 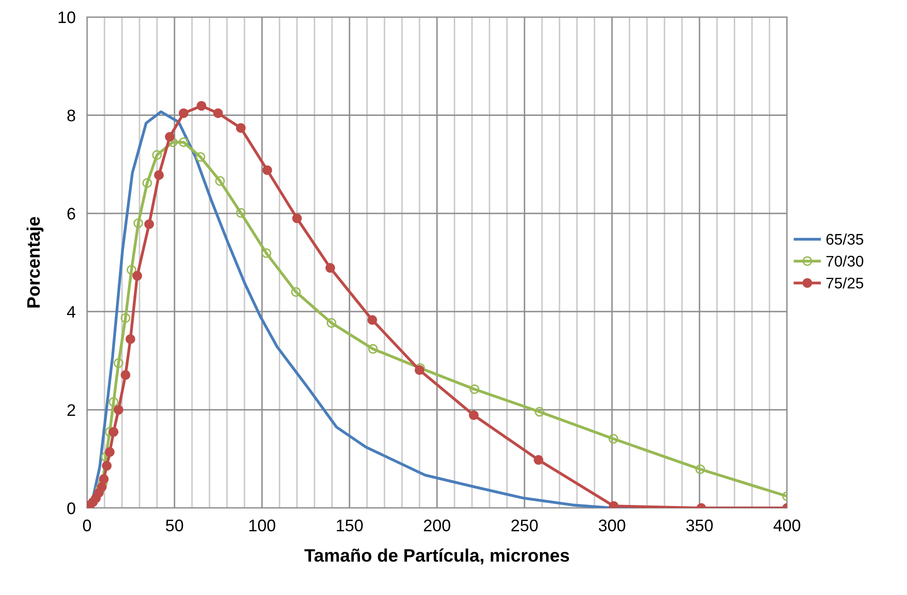 What do you see at coordinates (35, 262) in the screenshot?
I see `y-axis-title: Porcentaje` at bounding box center [35, 262].